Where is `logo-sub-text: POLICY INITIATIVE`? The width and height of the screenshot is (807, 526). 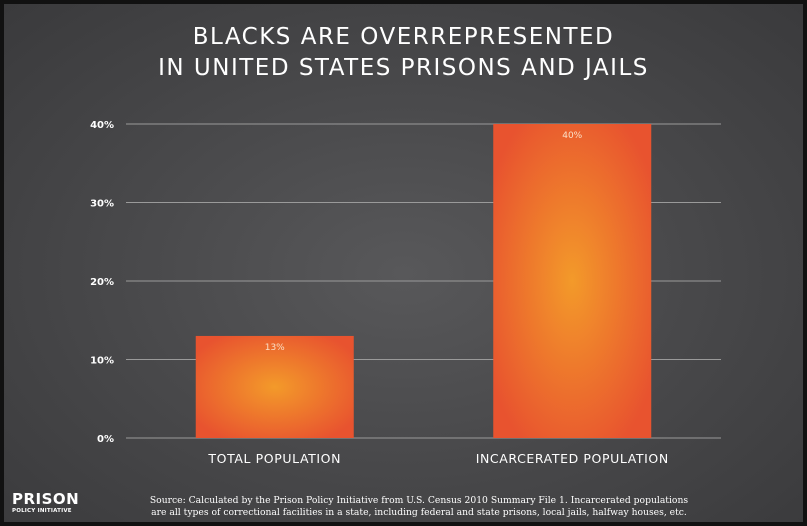
logo-sub-text: POLICY INITIATIVE is located at coordinates (42, 511).